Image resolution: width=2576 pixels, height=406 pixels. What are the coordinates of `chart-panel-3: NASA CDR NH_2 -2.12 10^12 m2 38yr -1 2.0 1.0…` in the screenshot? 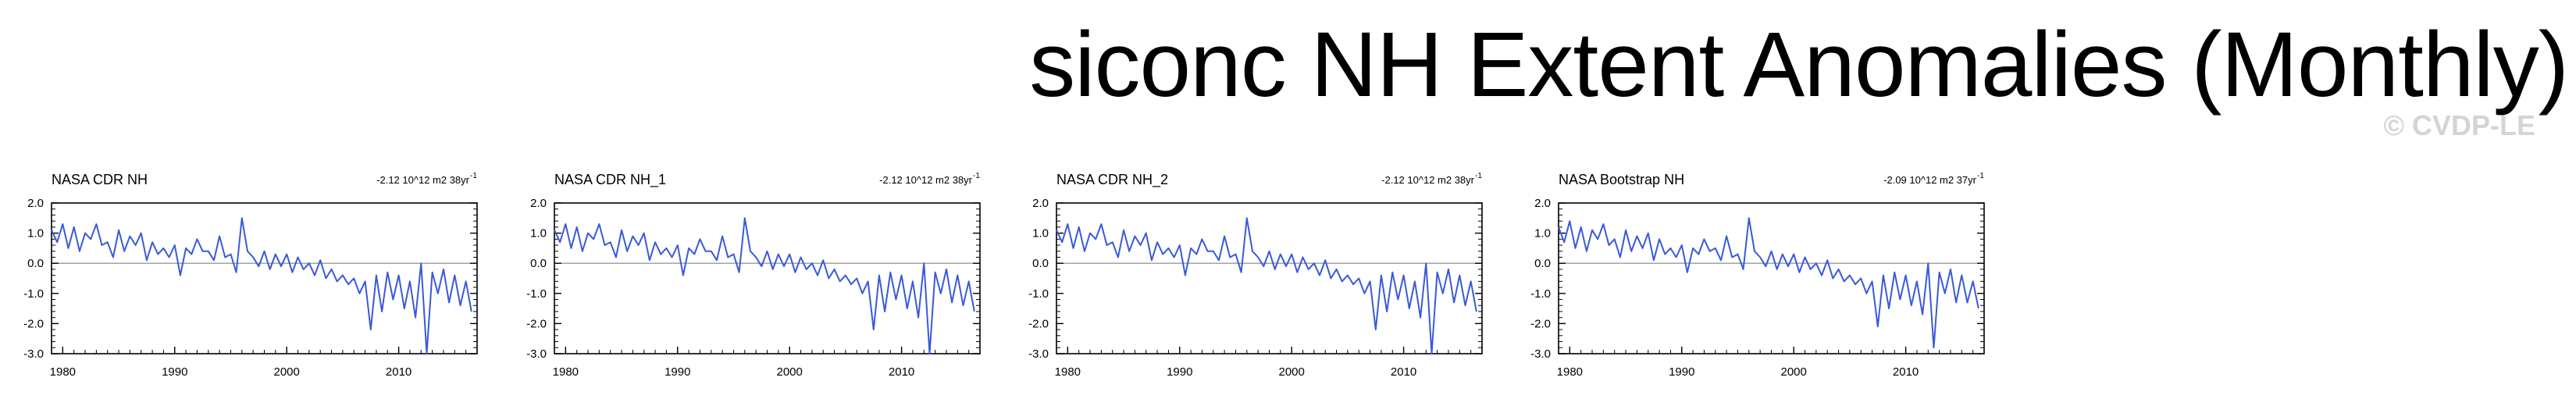 It's located at (1255, 275).